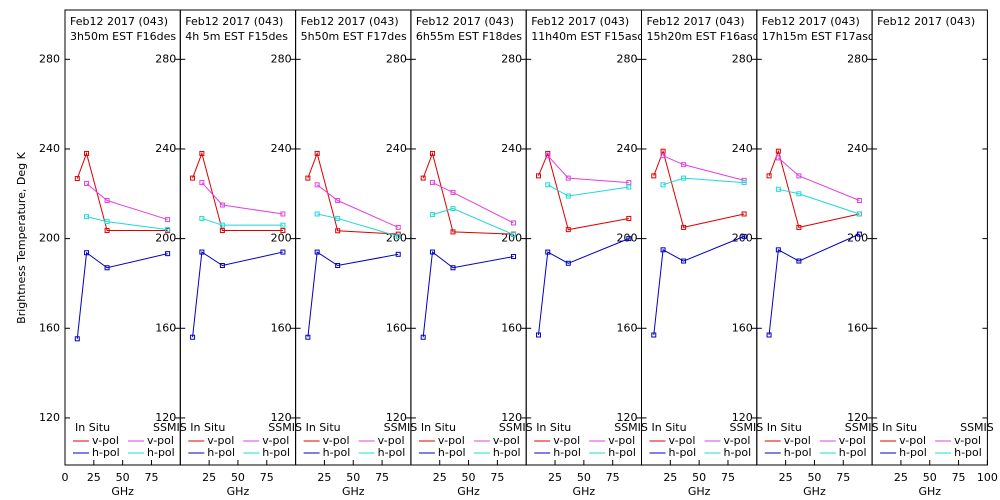 The image size is (1000, 500). Describe the element at coordinates (350, 21) in the screenshot. I see `panel-title: Feb12 2017 (043)` at that location.